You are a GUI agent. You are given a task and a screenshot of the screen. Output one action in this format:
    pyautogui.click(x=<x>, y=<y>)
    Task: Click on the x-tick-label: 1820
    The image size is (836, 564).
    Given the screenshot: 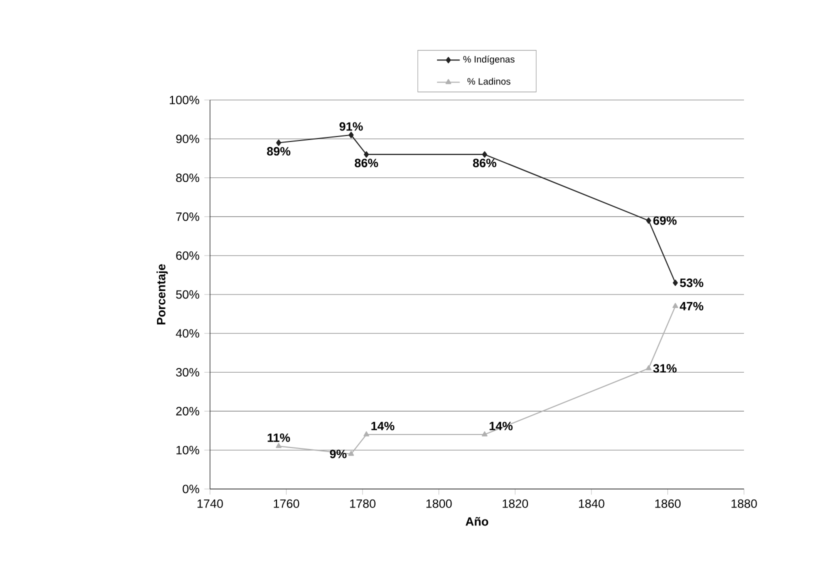 What is the action you would take?
    pyautogui.click(x=515, y=503)
    